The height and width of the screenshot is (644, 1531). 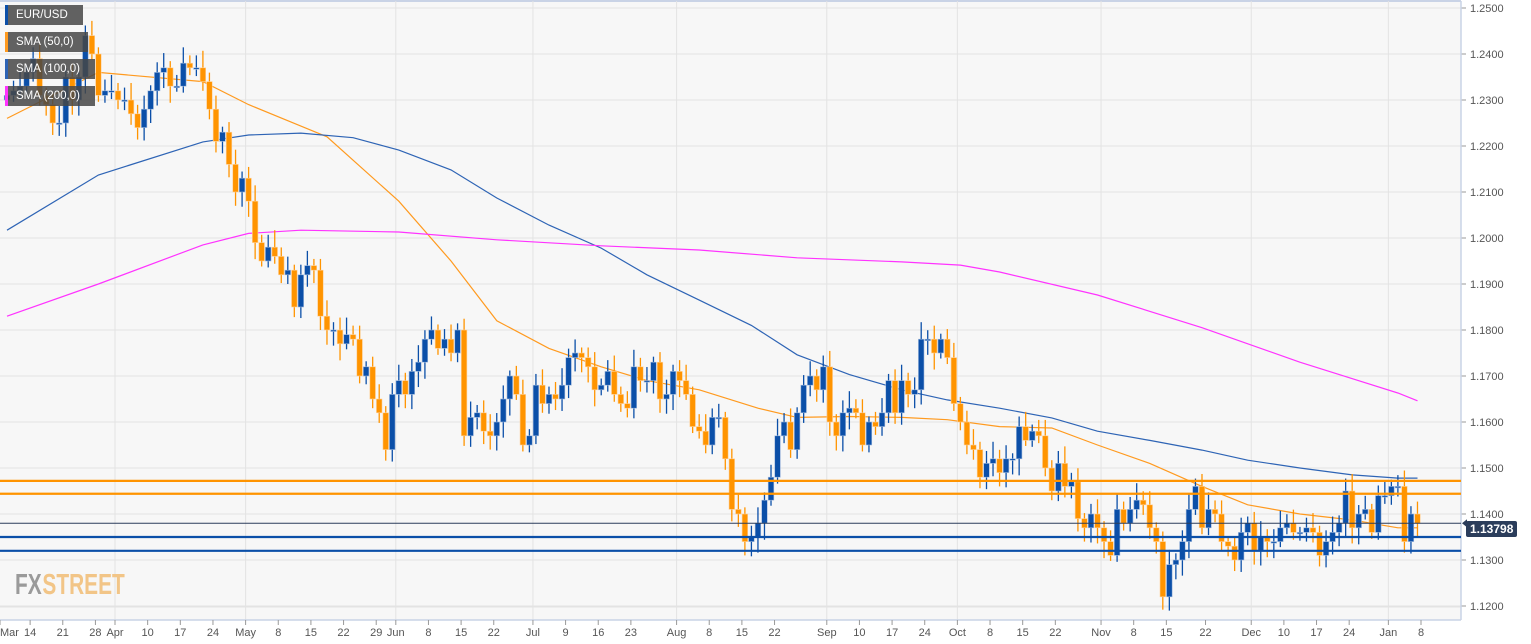 What do you see at coordinates (1316, 633) in the screenshot?
I see `x-tick-label: 17` at bounding box center [1316, 633].